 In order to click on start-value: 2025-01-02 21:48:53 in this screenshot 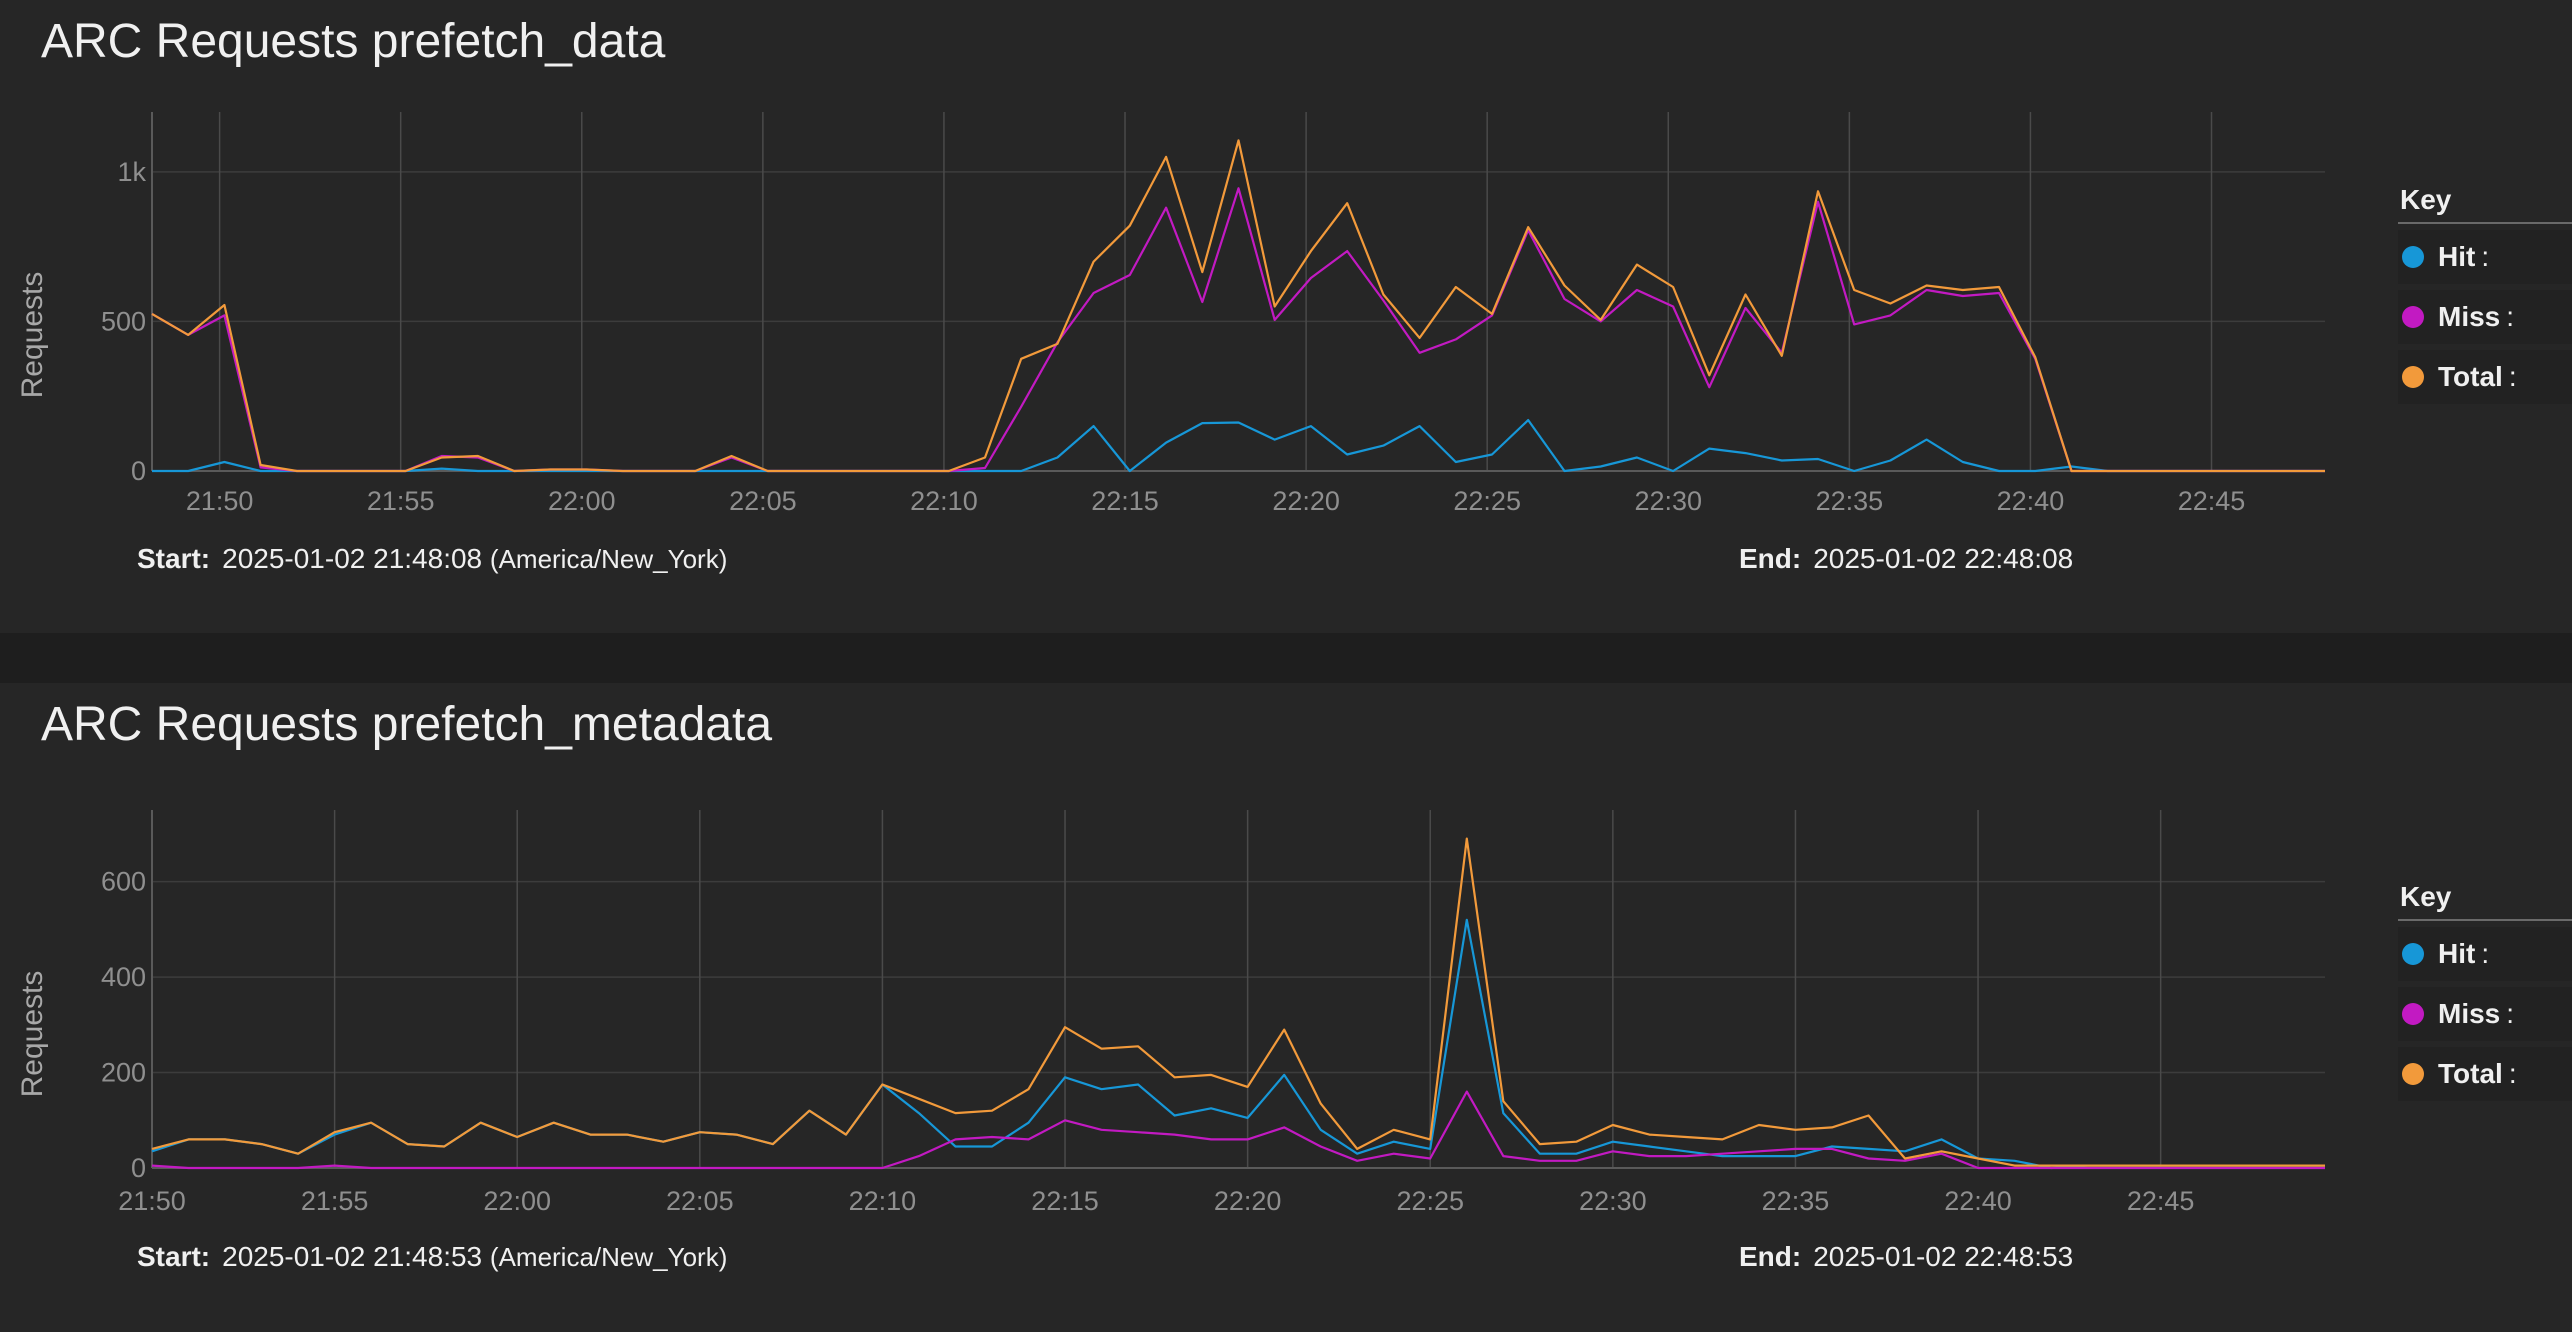, I will do `click(352, 1256)`.